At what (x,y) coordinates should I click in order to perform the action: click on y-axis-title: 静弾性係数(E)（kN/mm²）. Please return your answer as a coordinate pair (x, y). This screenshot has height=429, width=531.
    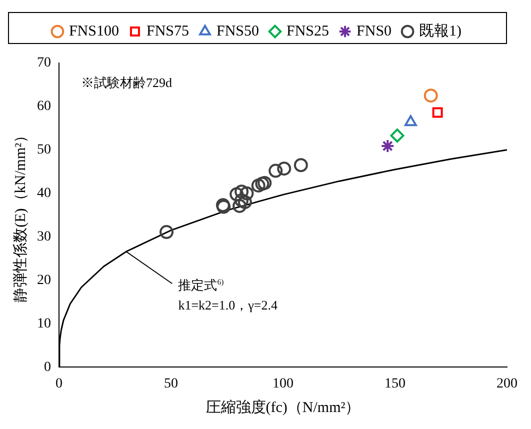
    Looking at the image, I should click on (20, 215).